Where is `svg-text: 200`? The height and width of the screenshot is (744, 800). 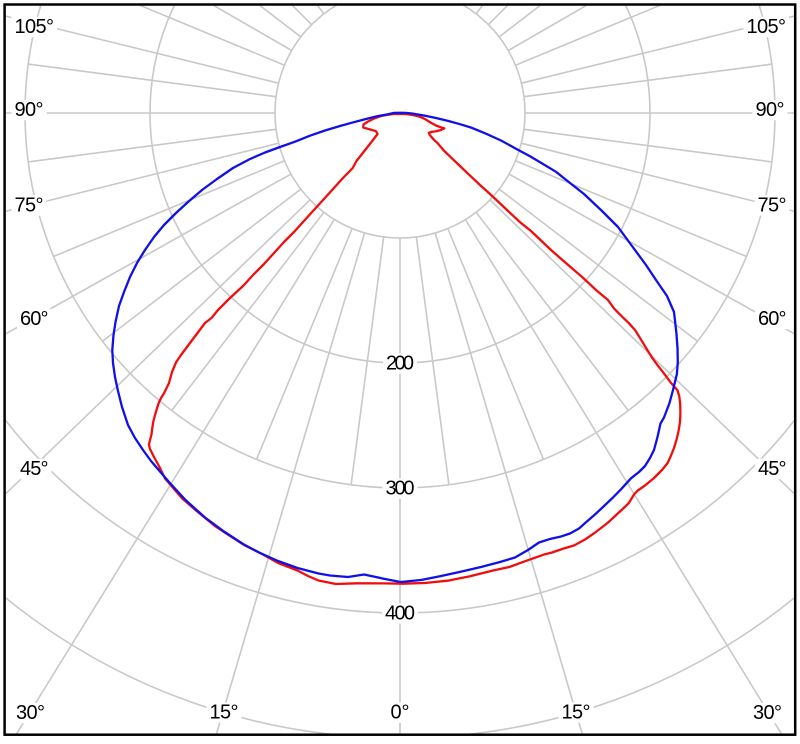 svg-text: 200 is located at coordinates (400, 364).